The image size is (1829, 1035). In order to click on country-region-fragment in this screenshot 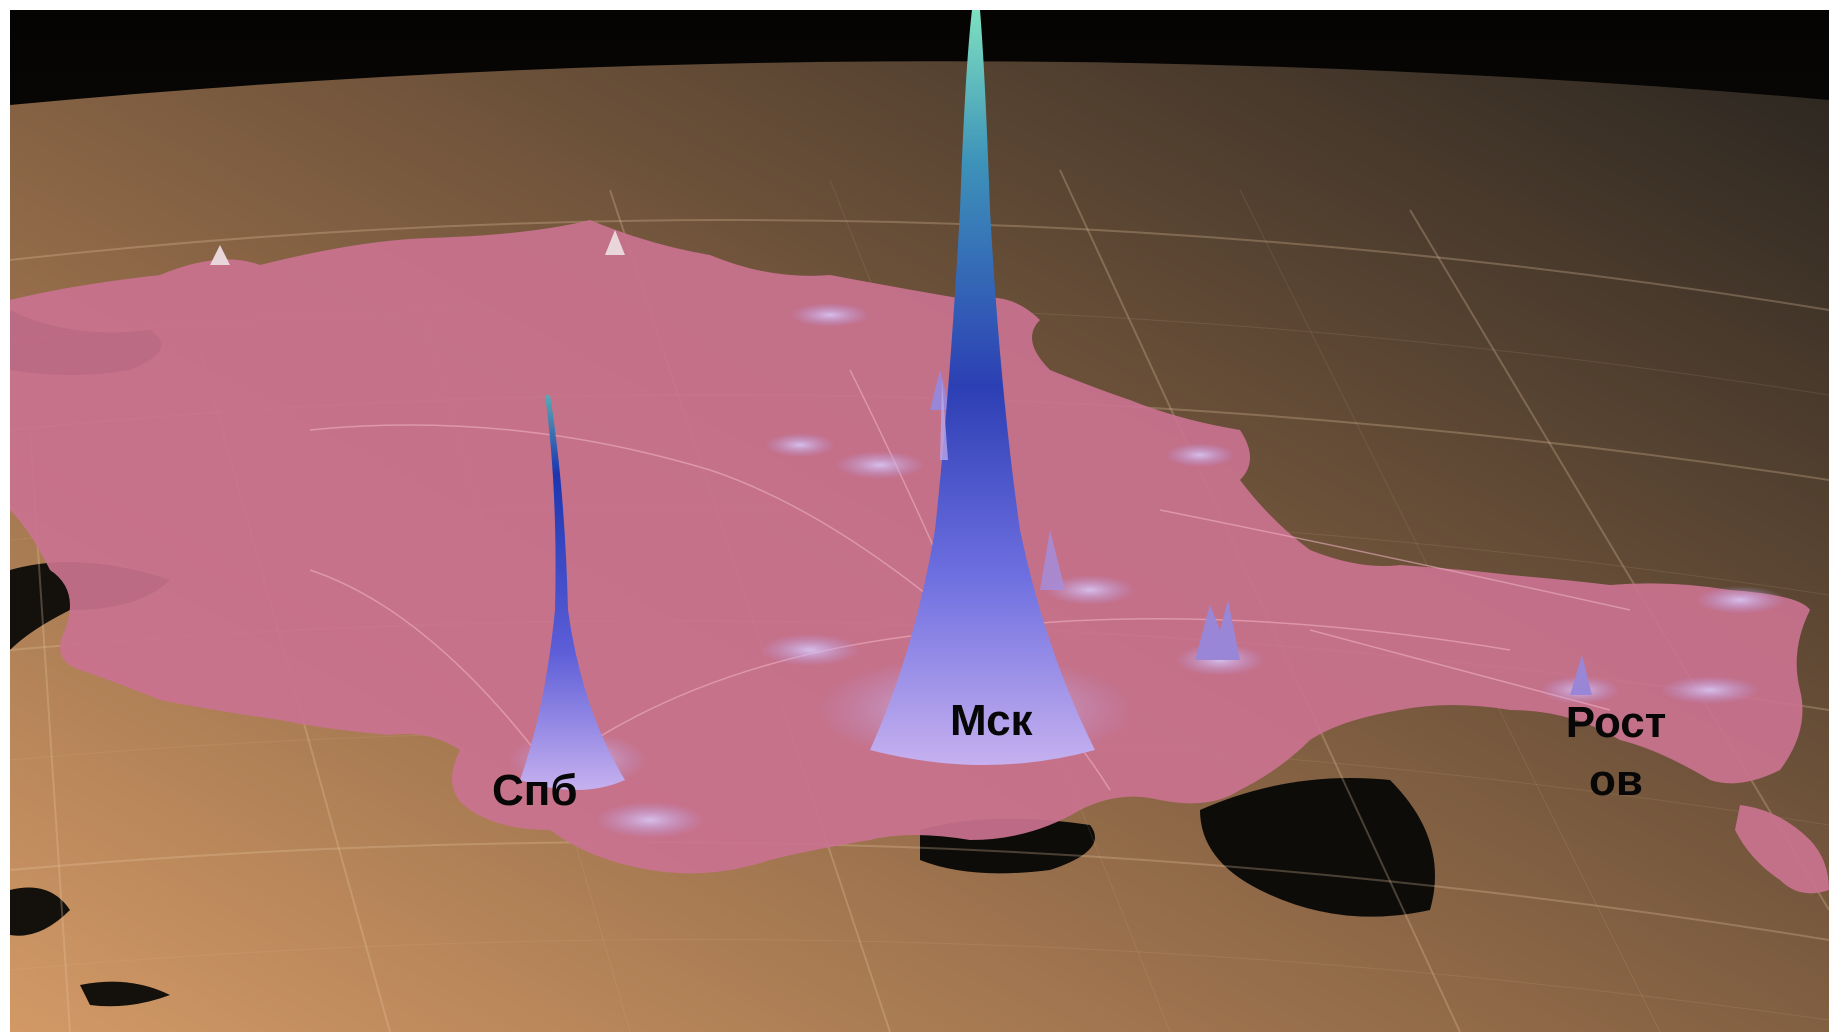, I will do `click(1782, 849)`.